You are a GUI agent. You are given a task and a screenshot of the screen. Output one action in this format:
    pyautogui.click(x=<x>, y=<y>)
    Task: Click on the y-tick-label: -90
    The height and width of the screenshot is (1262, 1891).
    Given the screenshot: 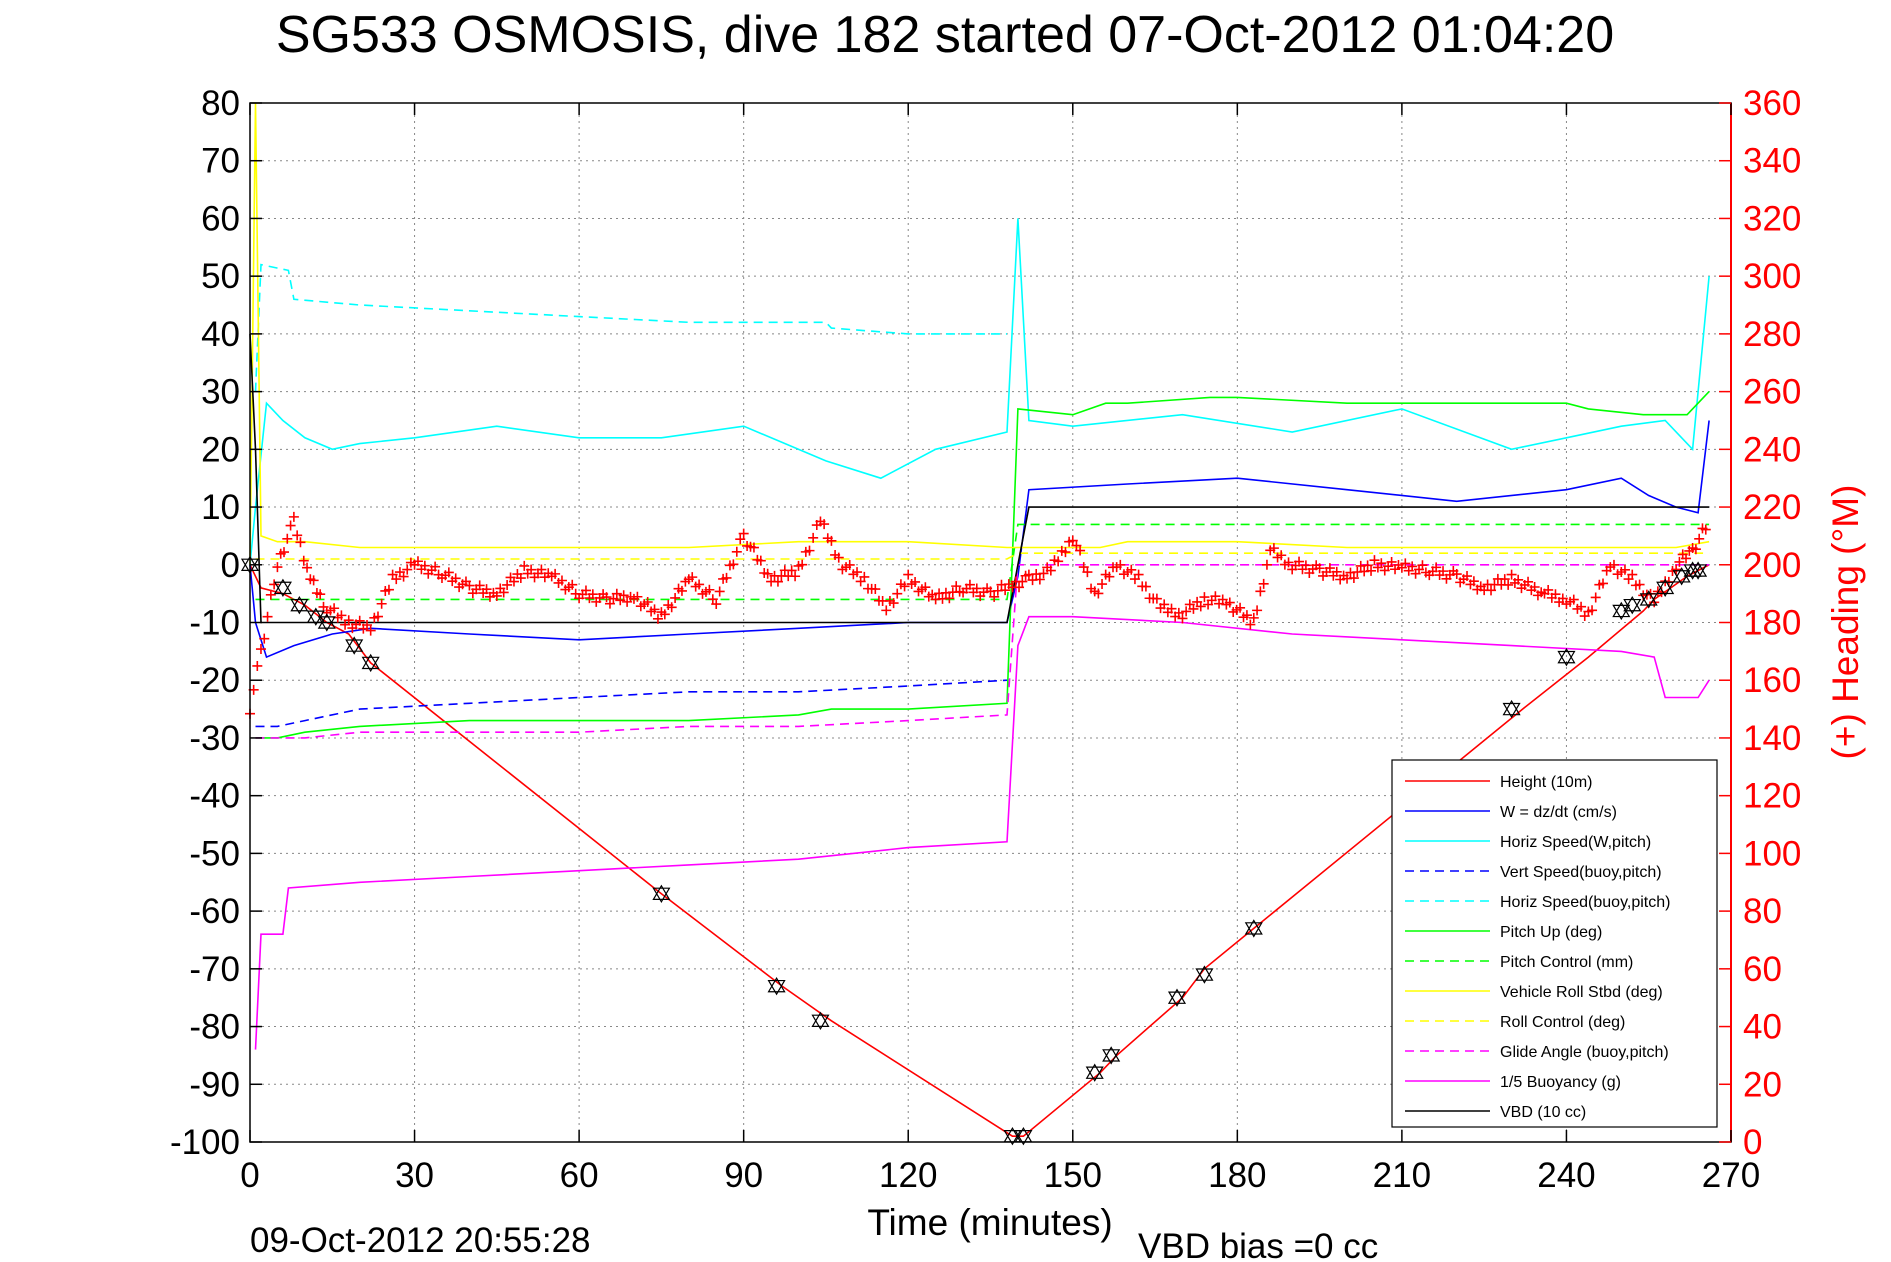 What is the action you would take?
    pyautogui.click(x=214, y=1084)
    